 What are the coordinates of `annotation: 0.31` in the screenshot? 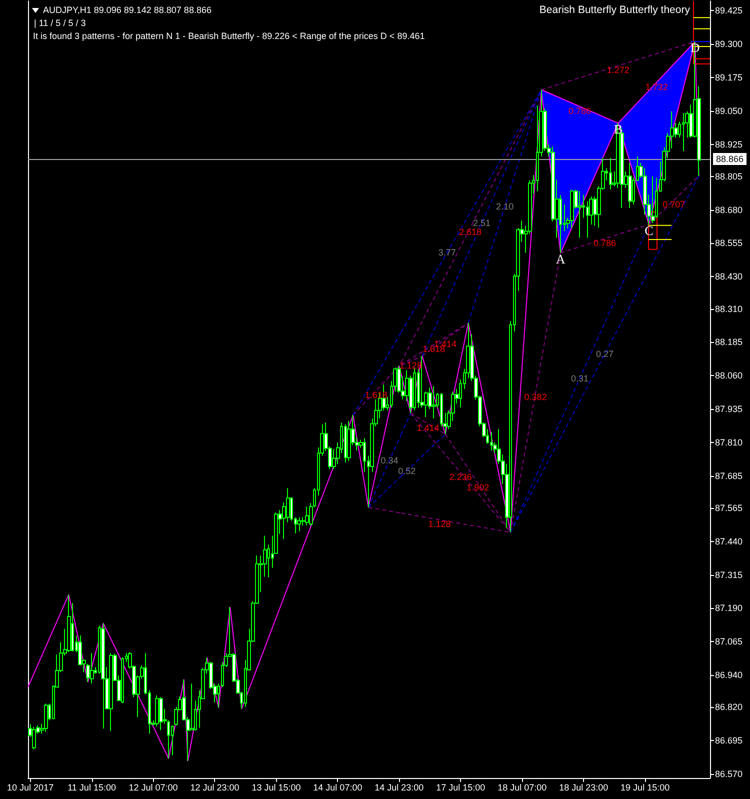 It's located at (579, 378).